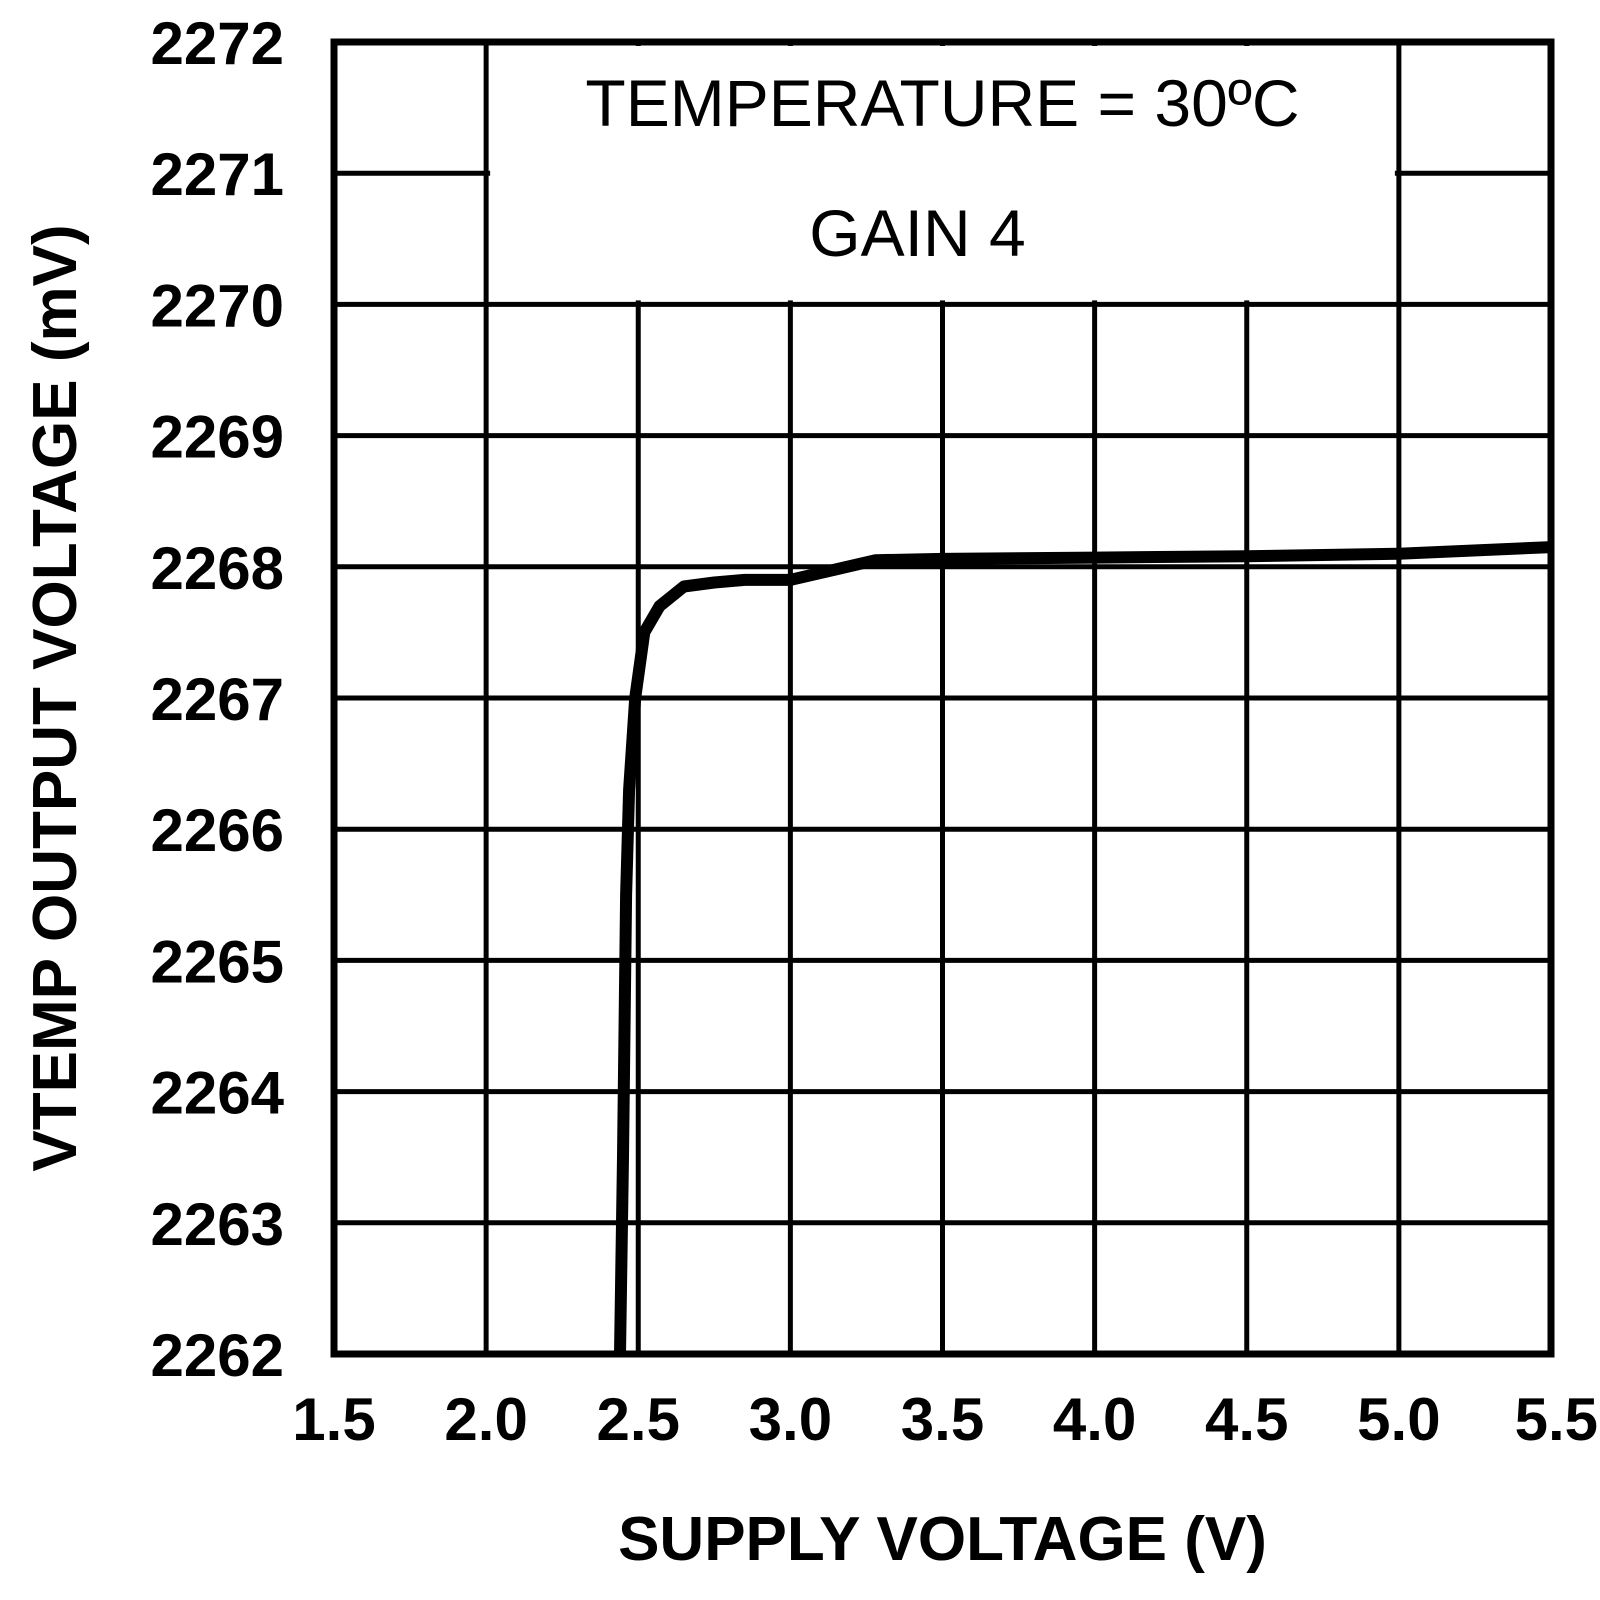  I want to click on annotation-gain: GAIN 4, so click(917, 233).